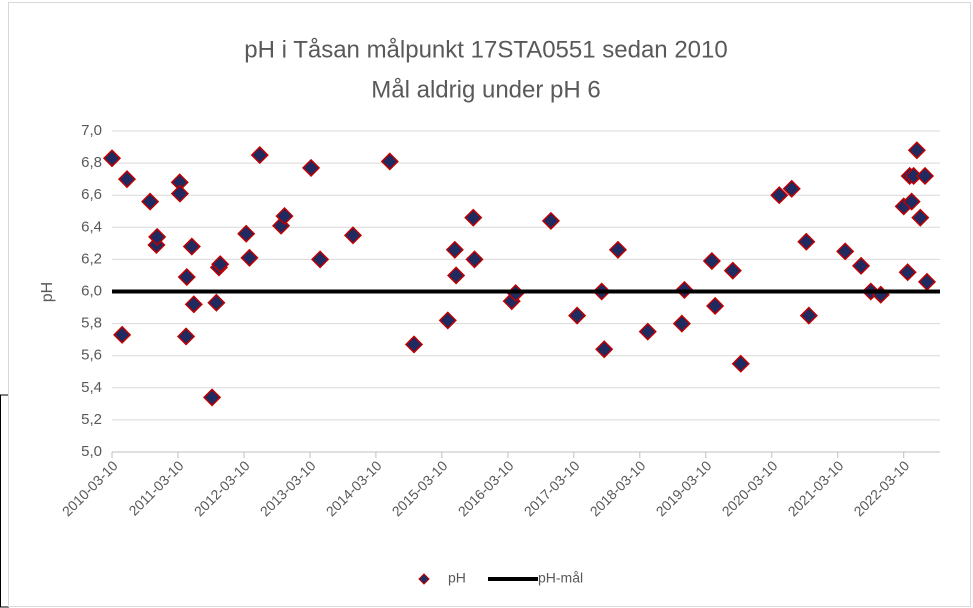  Describe the element at coordinates (91, 451) in the screenshot. I see `y-tick-label: 5,0` at that location.